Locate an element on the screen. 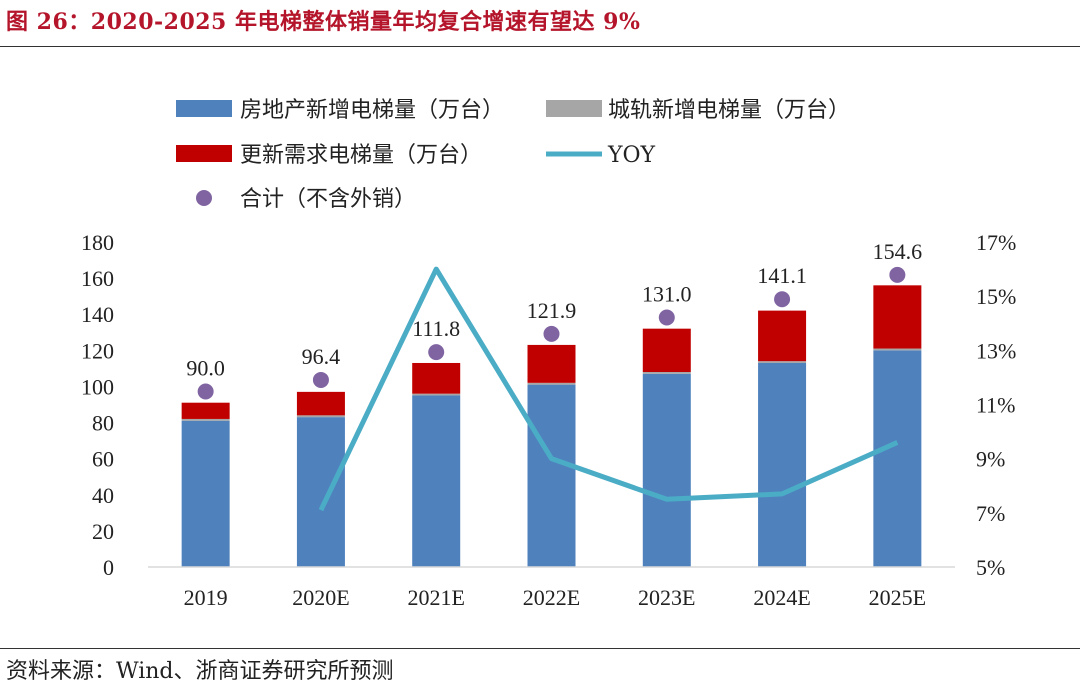 The width and height of the screenshot is (1080, 693). top-rule is located at coordinates (540, 46).